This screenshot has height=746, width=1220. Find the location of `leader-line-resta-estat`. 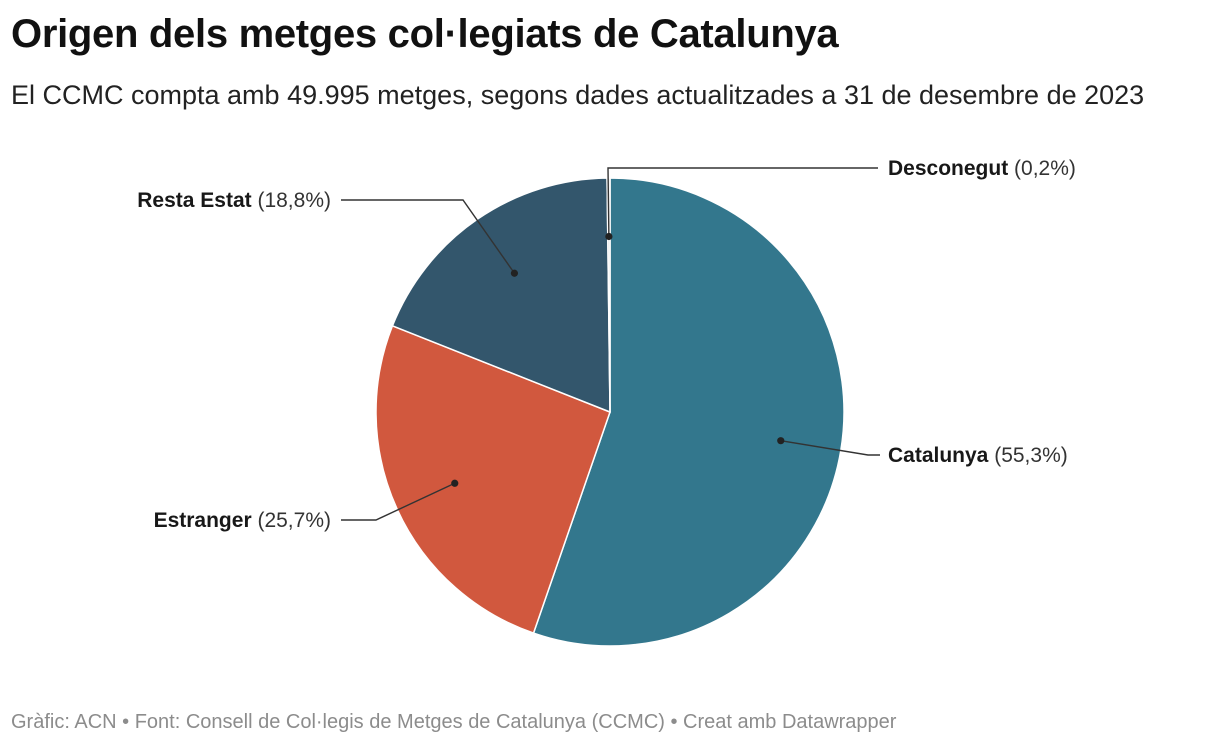

leader-line-resta-estat is located at coordinates (428, 236).